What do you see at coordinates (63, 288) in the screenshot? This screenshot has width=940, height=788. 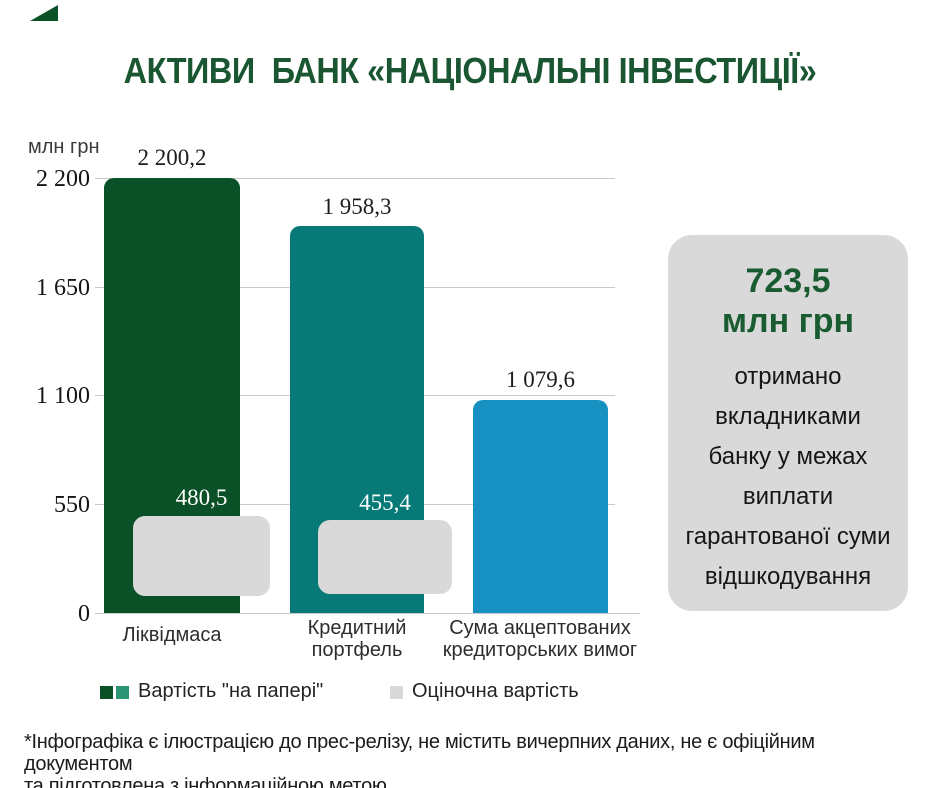 I see `y-tick-1650: 1 650` at bounding box center [63, 288].